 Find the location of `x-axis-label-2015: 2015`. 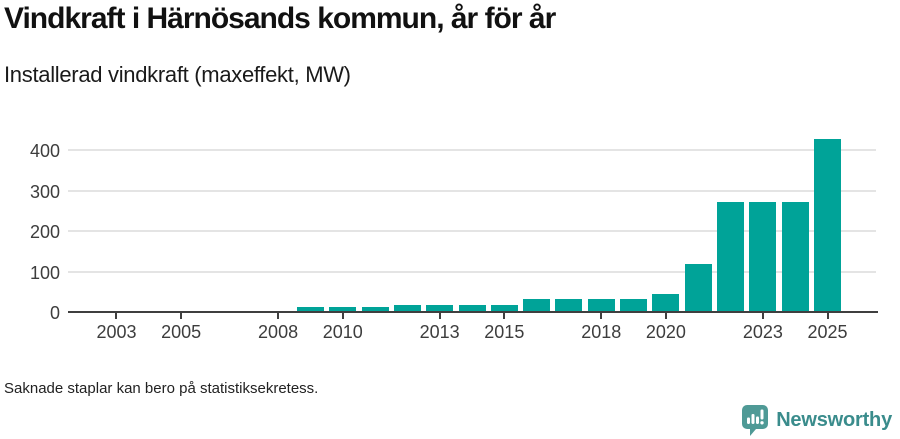

x-axis-label-2015: 2015 is located at coordinates (504, 332).